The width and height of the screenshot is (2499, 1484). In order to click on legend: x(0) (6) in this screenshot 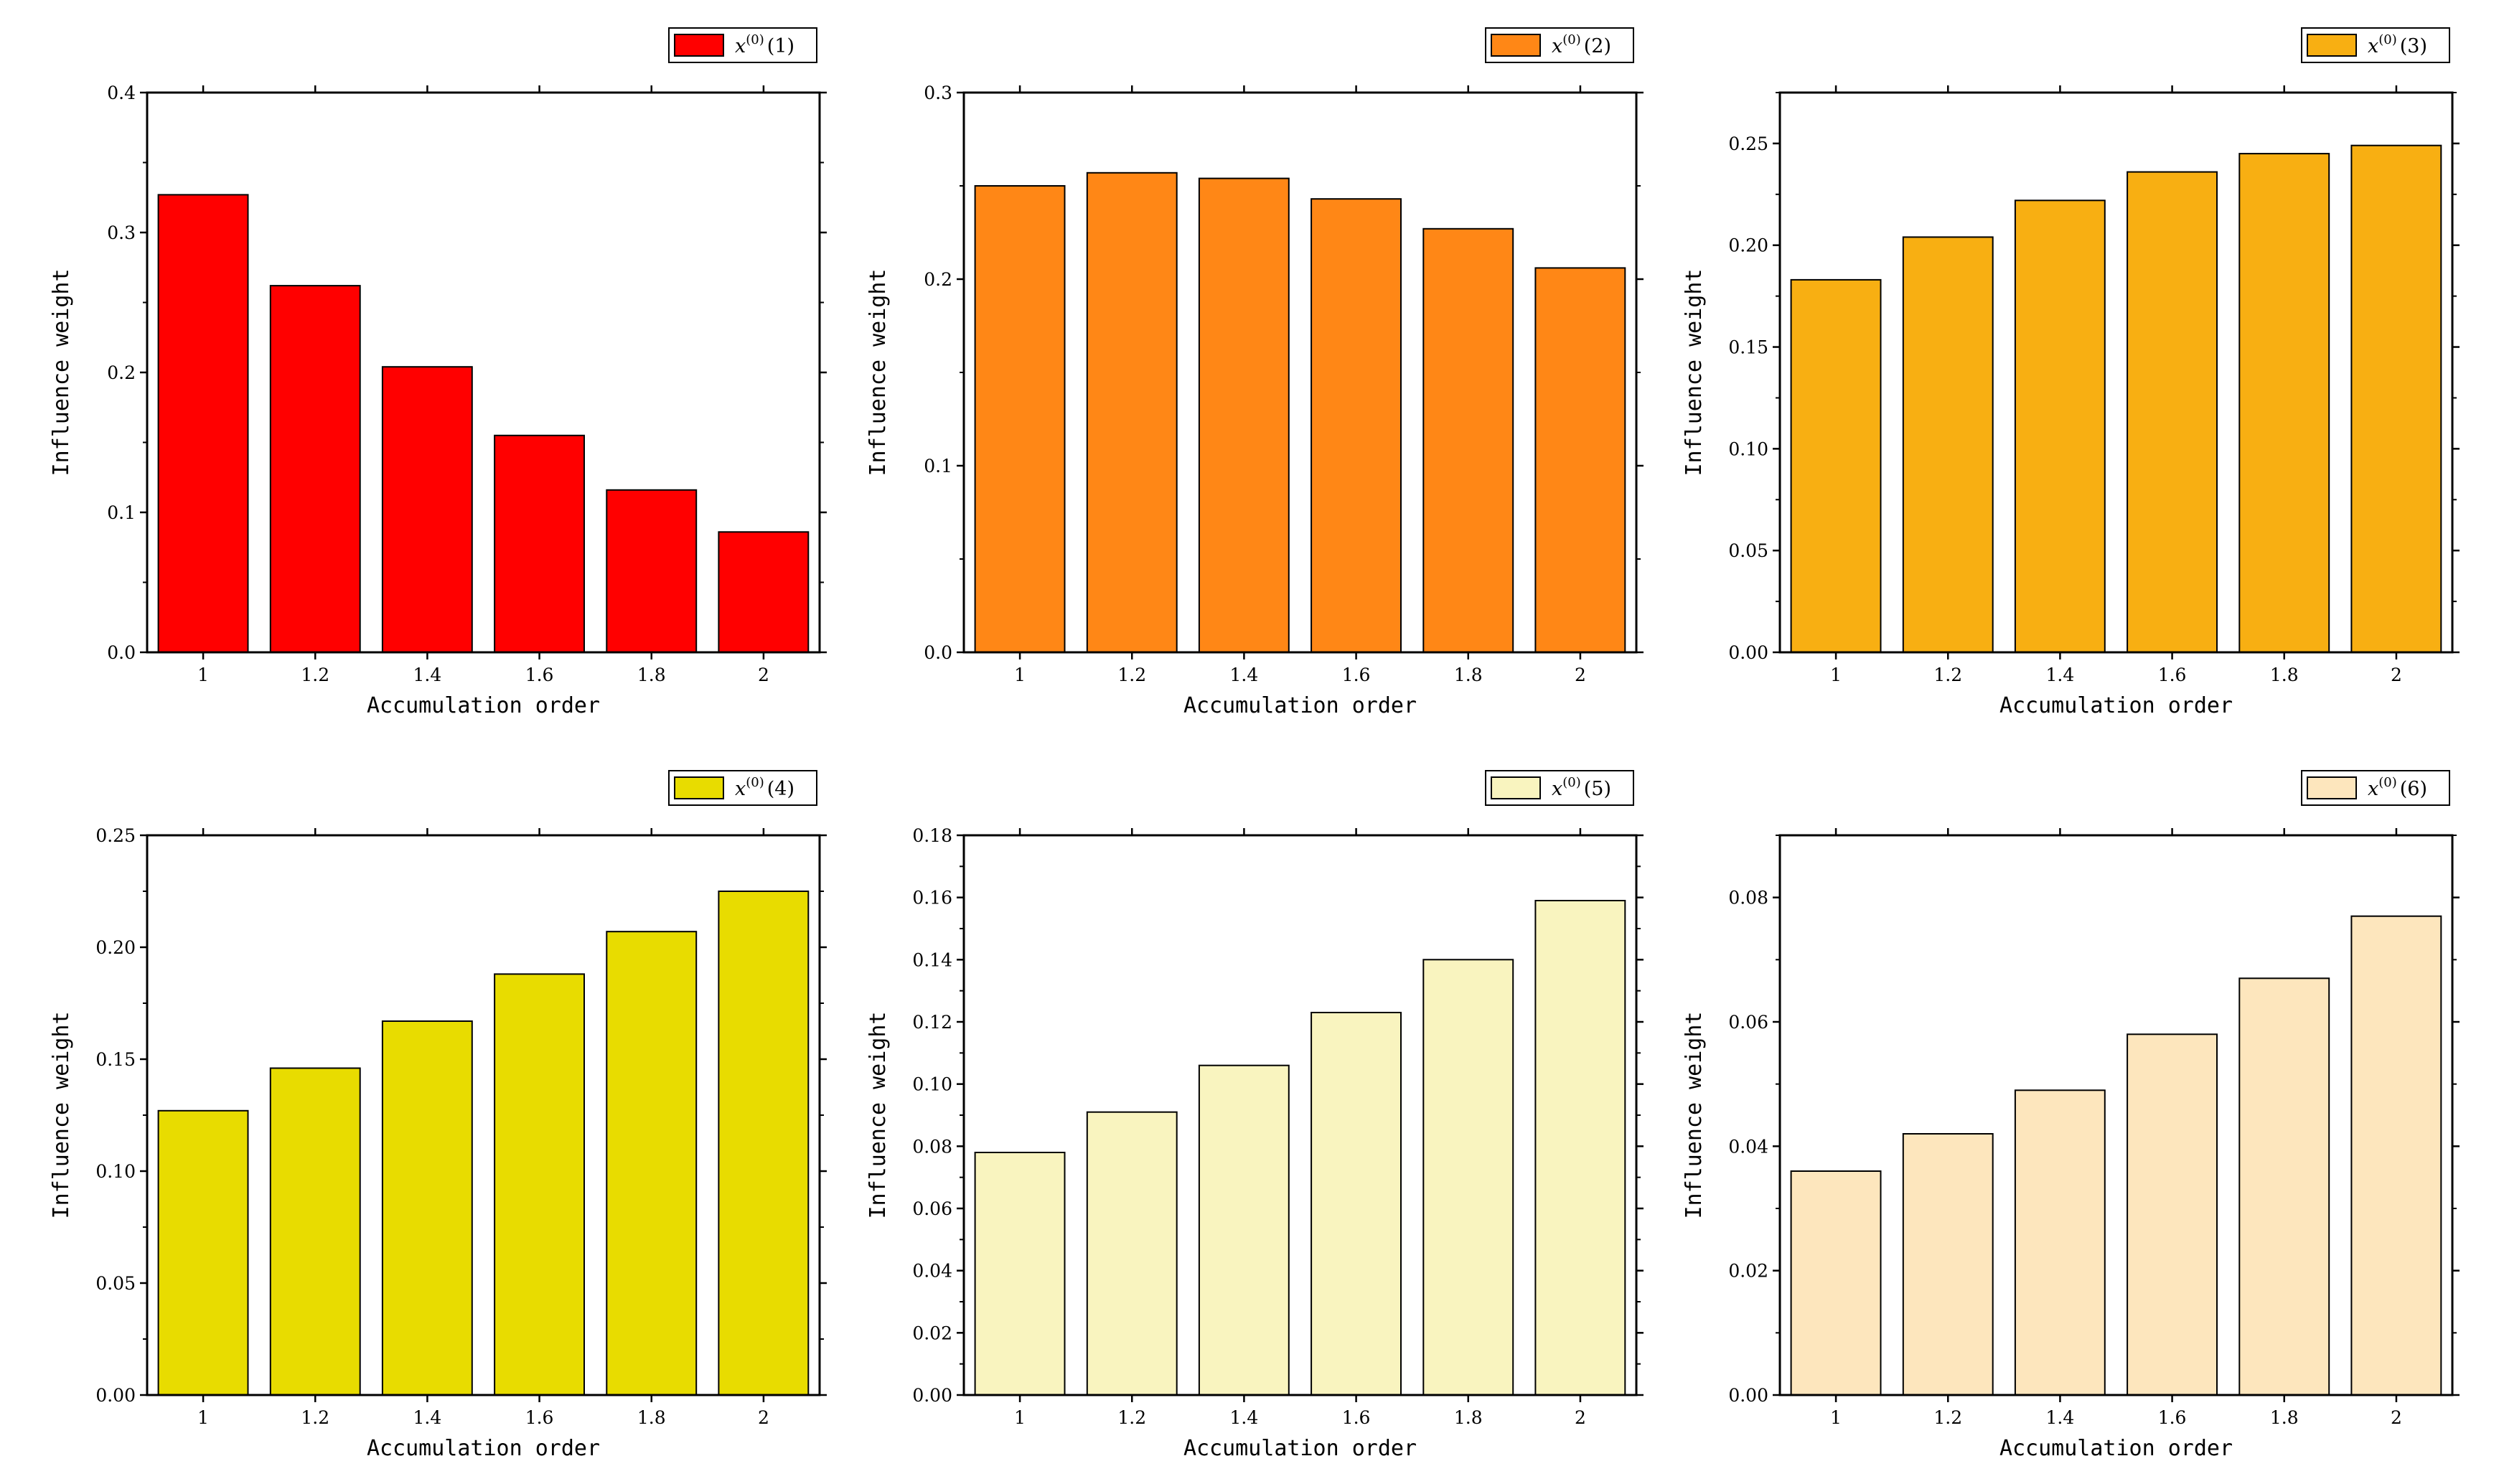, I will do `click(2375, 788)`.